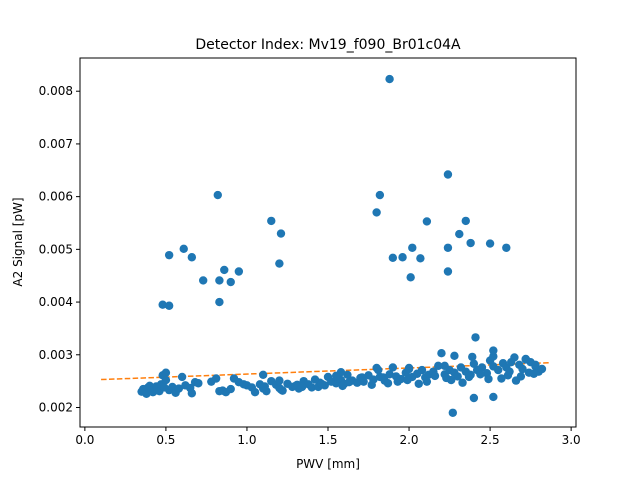 The width and height of the screenshot is (640, 480). Describe the element at coordinates (246, 440) in the screenshot. I see `x-tick-label: 1.0` at that location.